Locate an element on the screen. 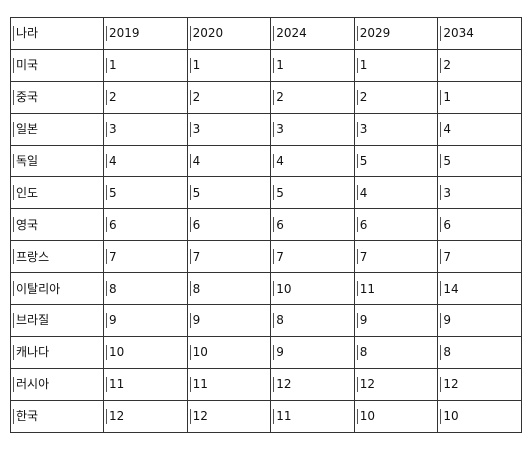 This screenshot has height=456, width=530. table-row: 캐나다 10 10 9 8 8 is located at coordinates (266, 352).